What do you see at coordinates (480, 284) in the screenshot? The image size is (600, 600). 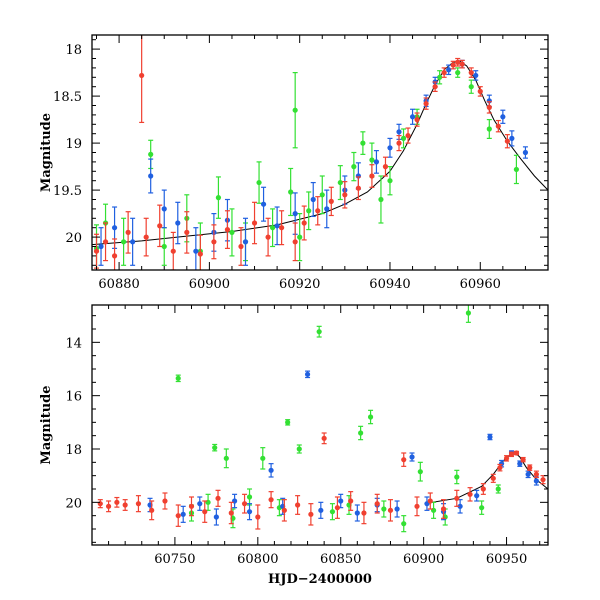 I see `x-tick-label: 60960` at bounding box center [480, 284].